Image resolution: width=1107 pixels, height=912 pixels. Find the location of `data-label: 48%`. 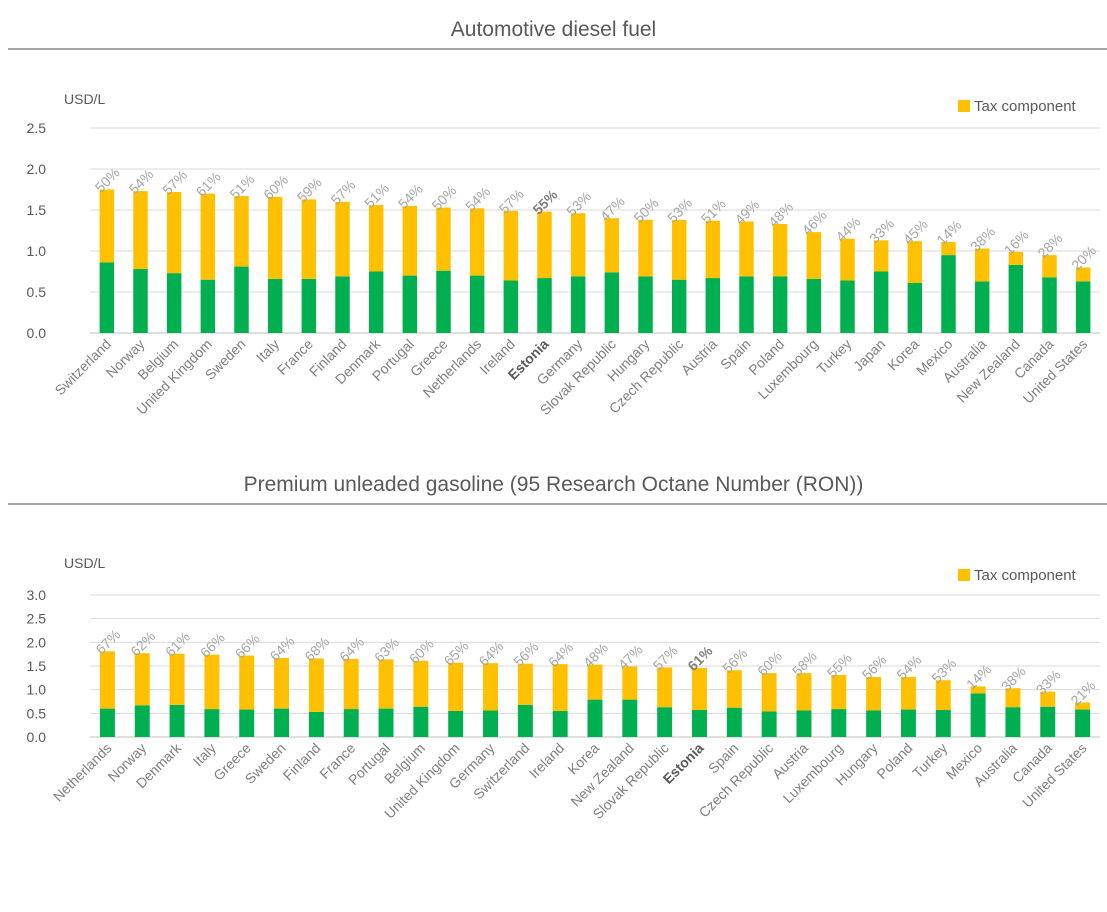

data-label: 48% is located at coordinates (780, 214).